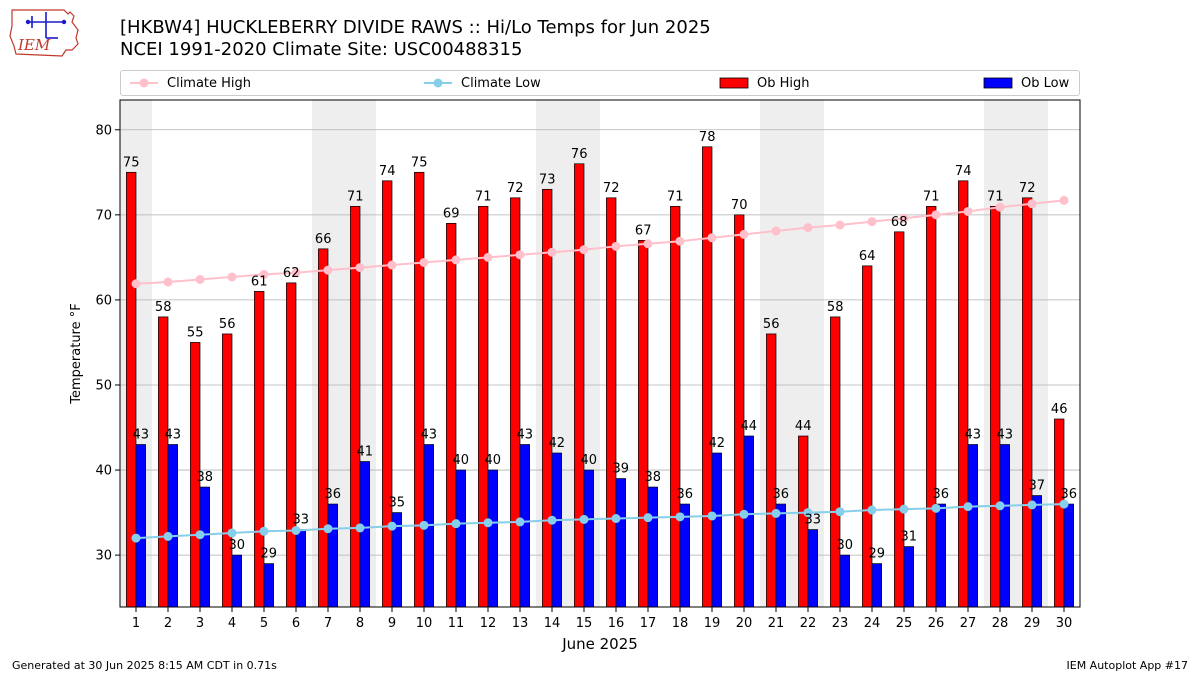 The height and width of the screenshot is (675, 1200). What do you see at coordinates (1037, 486) in the screenshot?
I see `label-ob-low-29: 37` at bounding box center [1037, 486].